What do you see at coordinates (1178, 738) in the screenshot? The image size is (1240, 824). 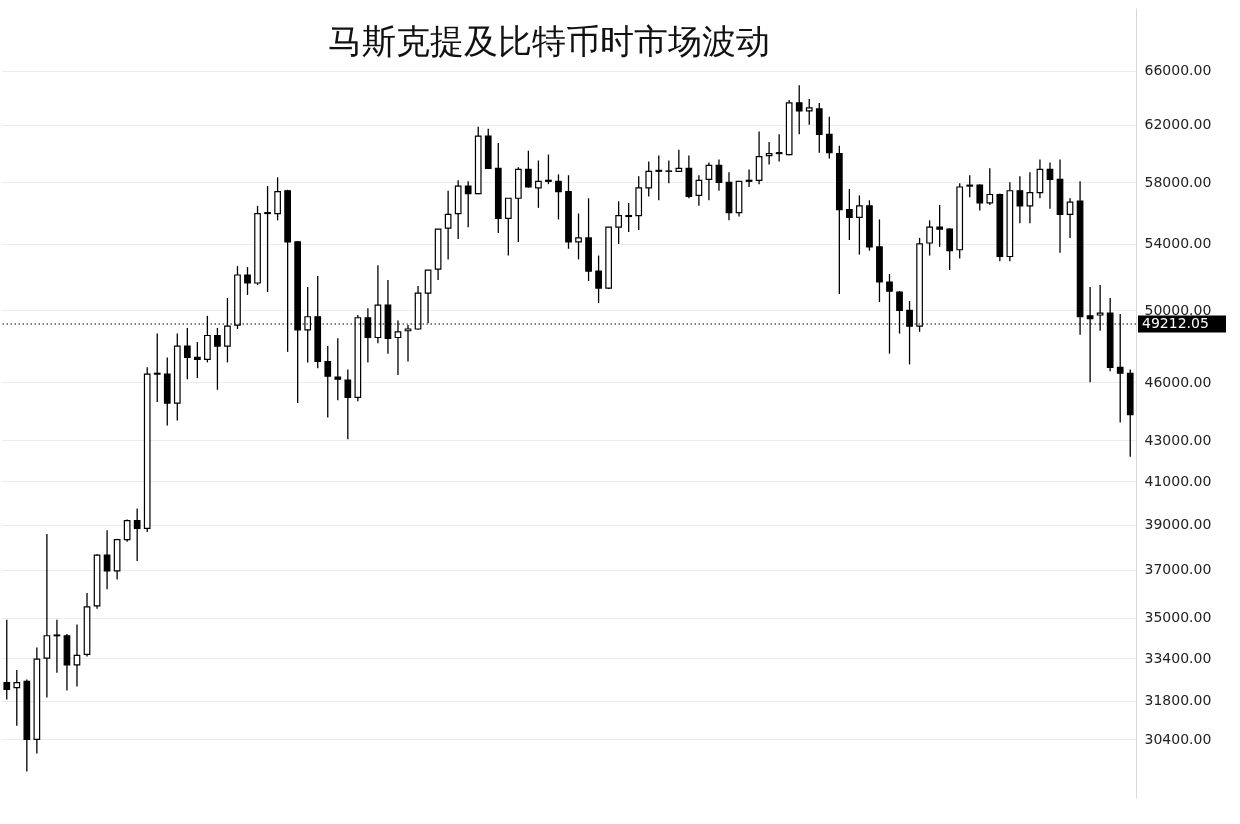 I see `y-tick-label: 30400.00` at bounding box center [1178, 738].